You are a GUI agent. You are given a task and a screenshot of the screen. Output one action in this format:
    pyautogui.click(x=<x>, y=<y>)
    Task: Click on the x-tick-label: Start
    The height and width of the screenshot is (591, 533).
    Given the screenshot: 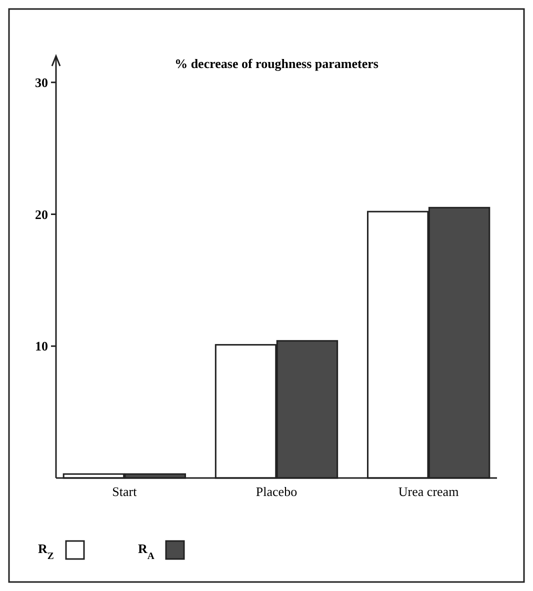 What is the action you would take?
    pyautogui.click(x=125, y=491)
    